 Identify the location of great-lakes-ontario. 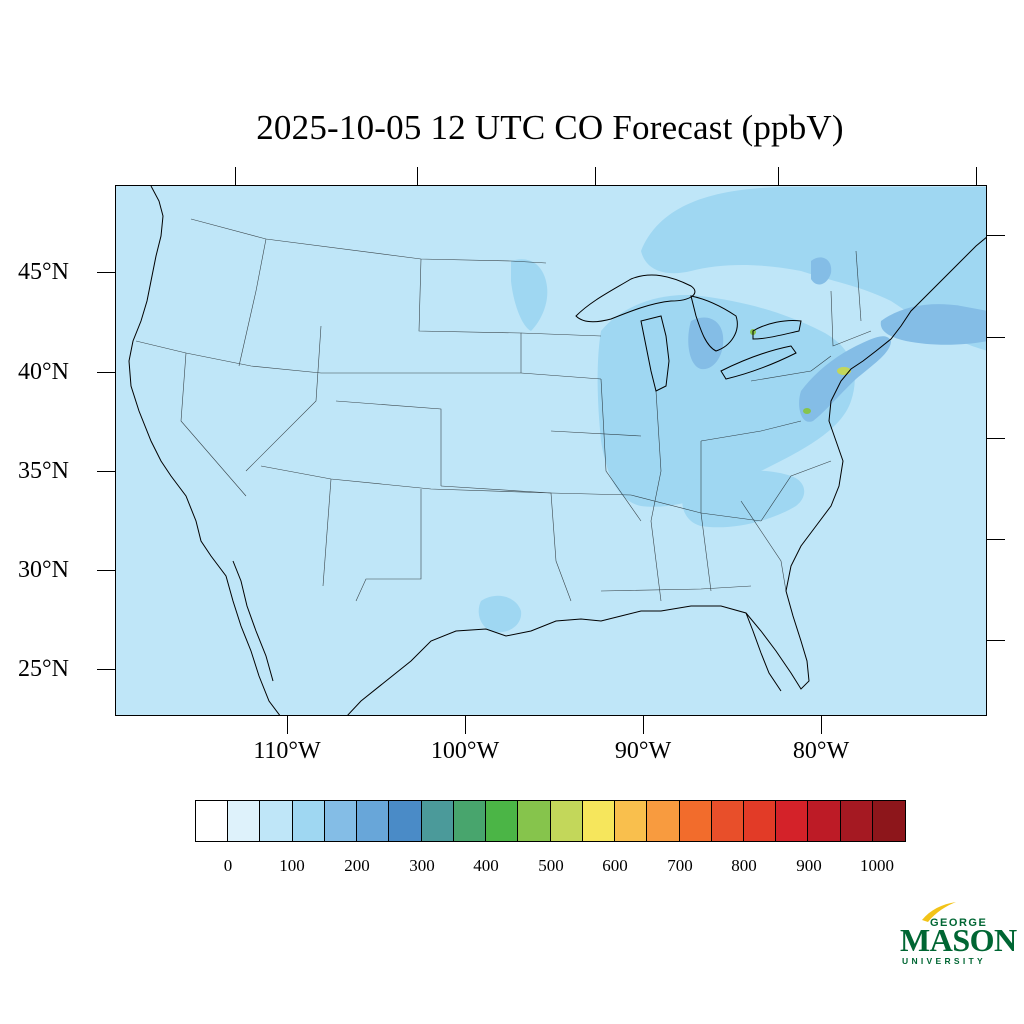
(777, 330).